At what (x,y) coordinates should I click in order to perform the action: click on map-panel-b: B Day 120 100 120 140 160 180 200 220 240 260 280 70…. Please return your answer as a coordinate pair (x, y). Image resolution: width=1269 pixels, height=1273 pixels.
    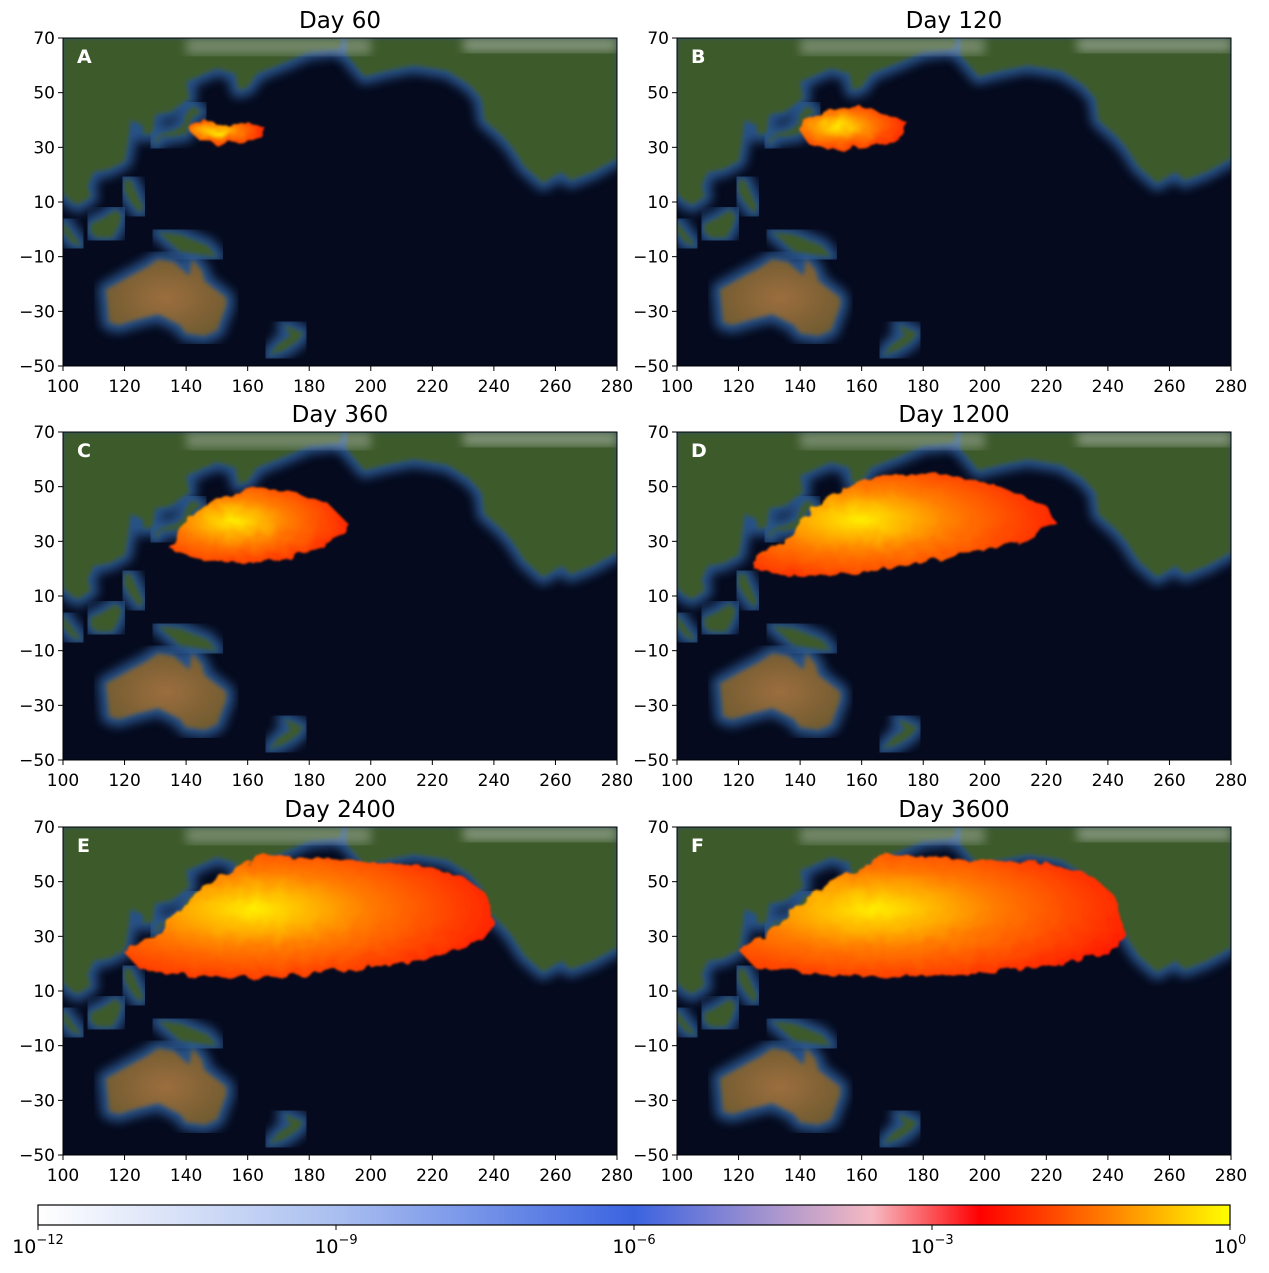
    Looking at the image, I should click on (940, 202).